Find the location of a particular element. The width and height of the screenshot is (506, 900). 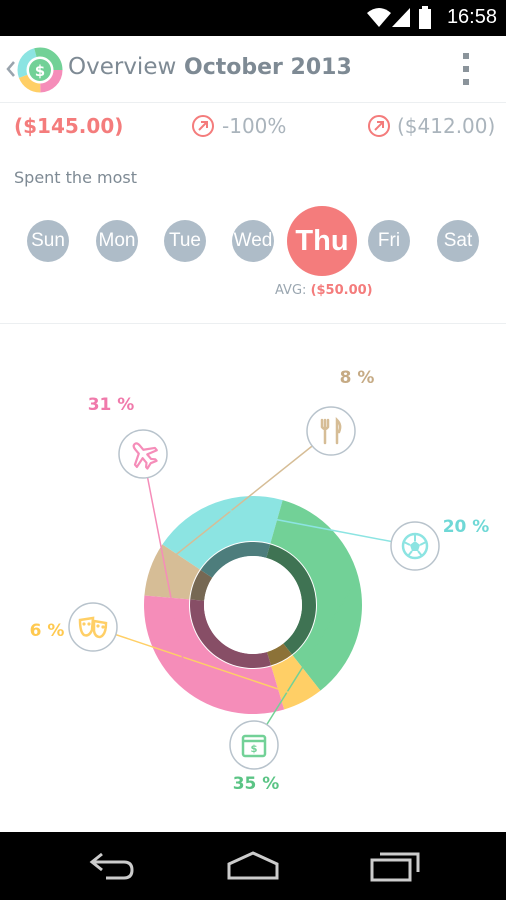

day-tue: Tue is located at coordinates (185, 241).